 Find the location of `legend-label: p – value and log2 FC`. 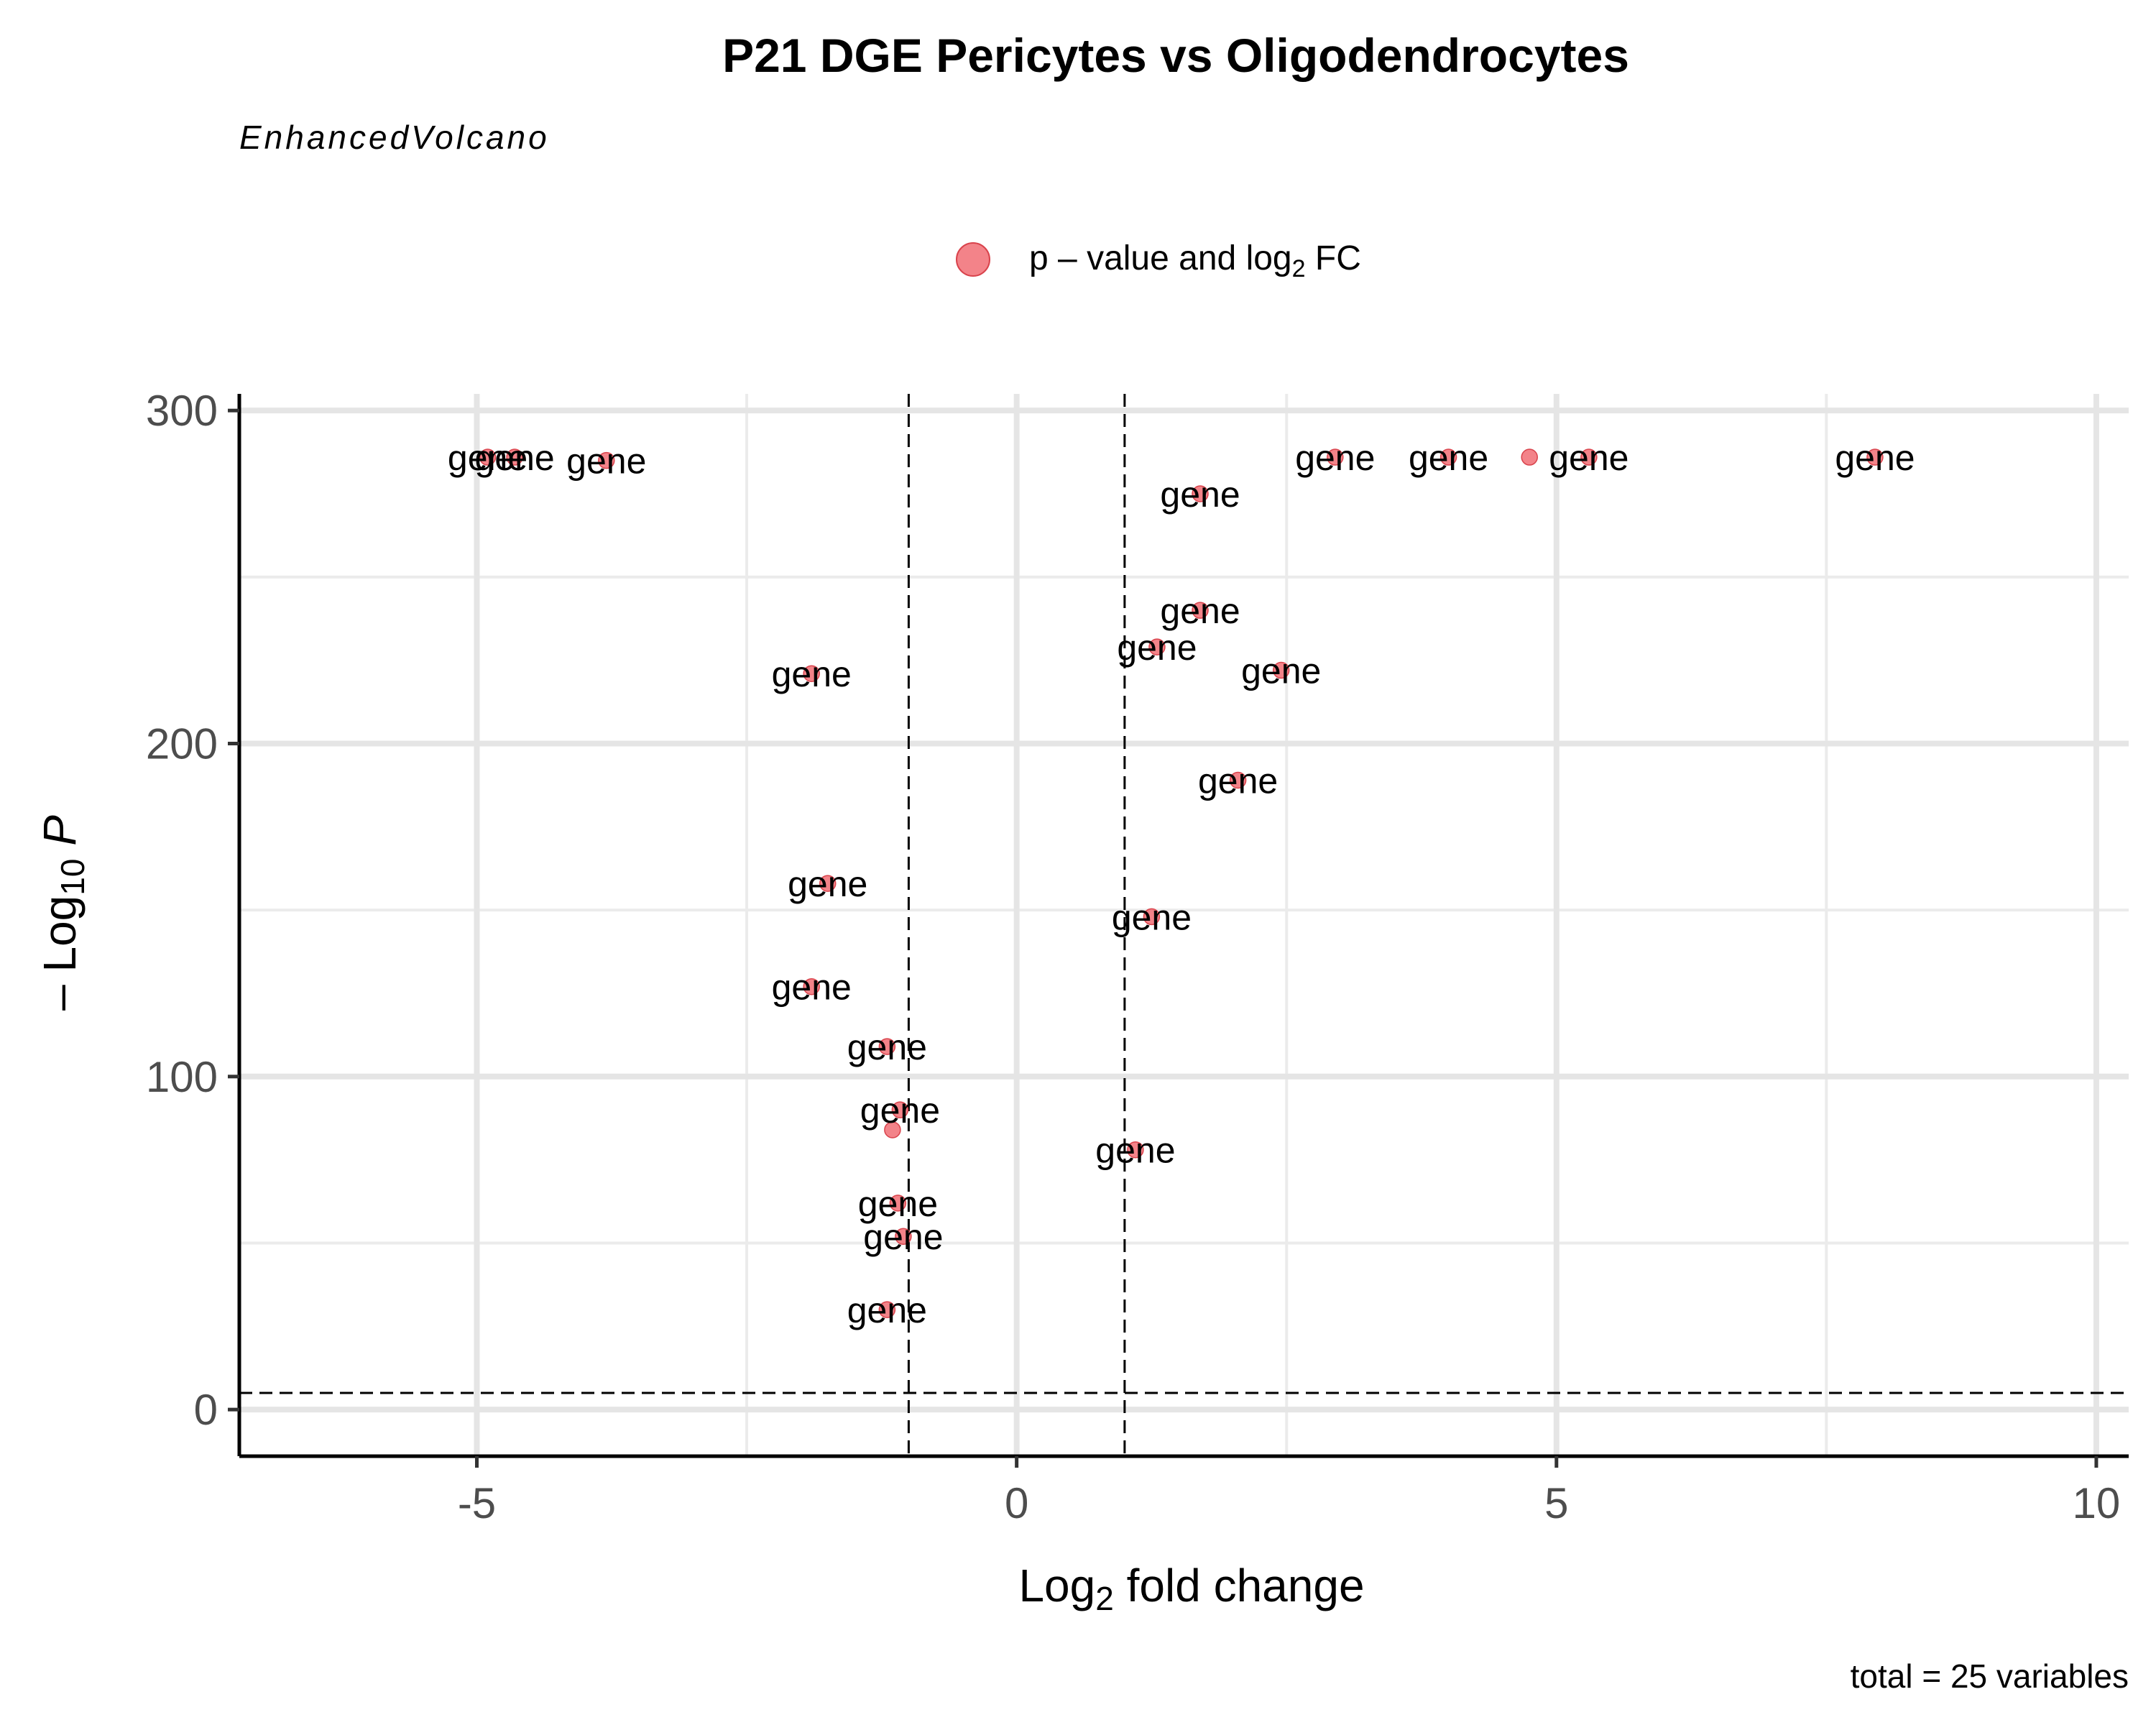

legend-label: p – value and log2 FC is located at coordinates (1195, 260).